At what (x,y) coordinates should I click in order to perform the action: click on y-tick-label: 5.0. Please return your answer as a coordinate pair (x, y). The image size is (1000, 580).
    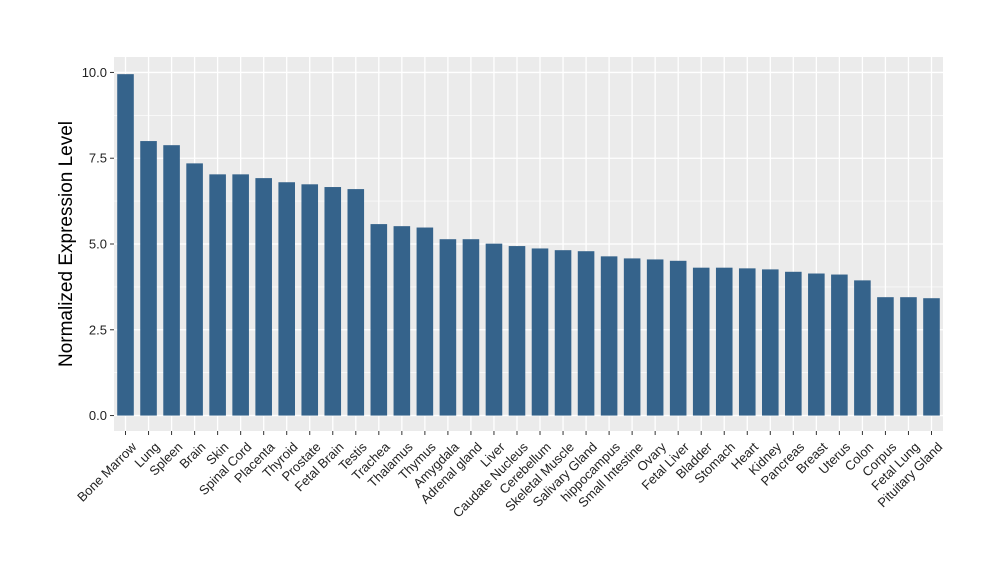
    Looking at the image, I should click on (98, 244).